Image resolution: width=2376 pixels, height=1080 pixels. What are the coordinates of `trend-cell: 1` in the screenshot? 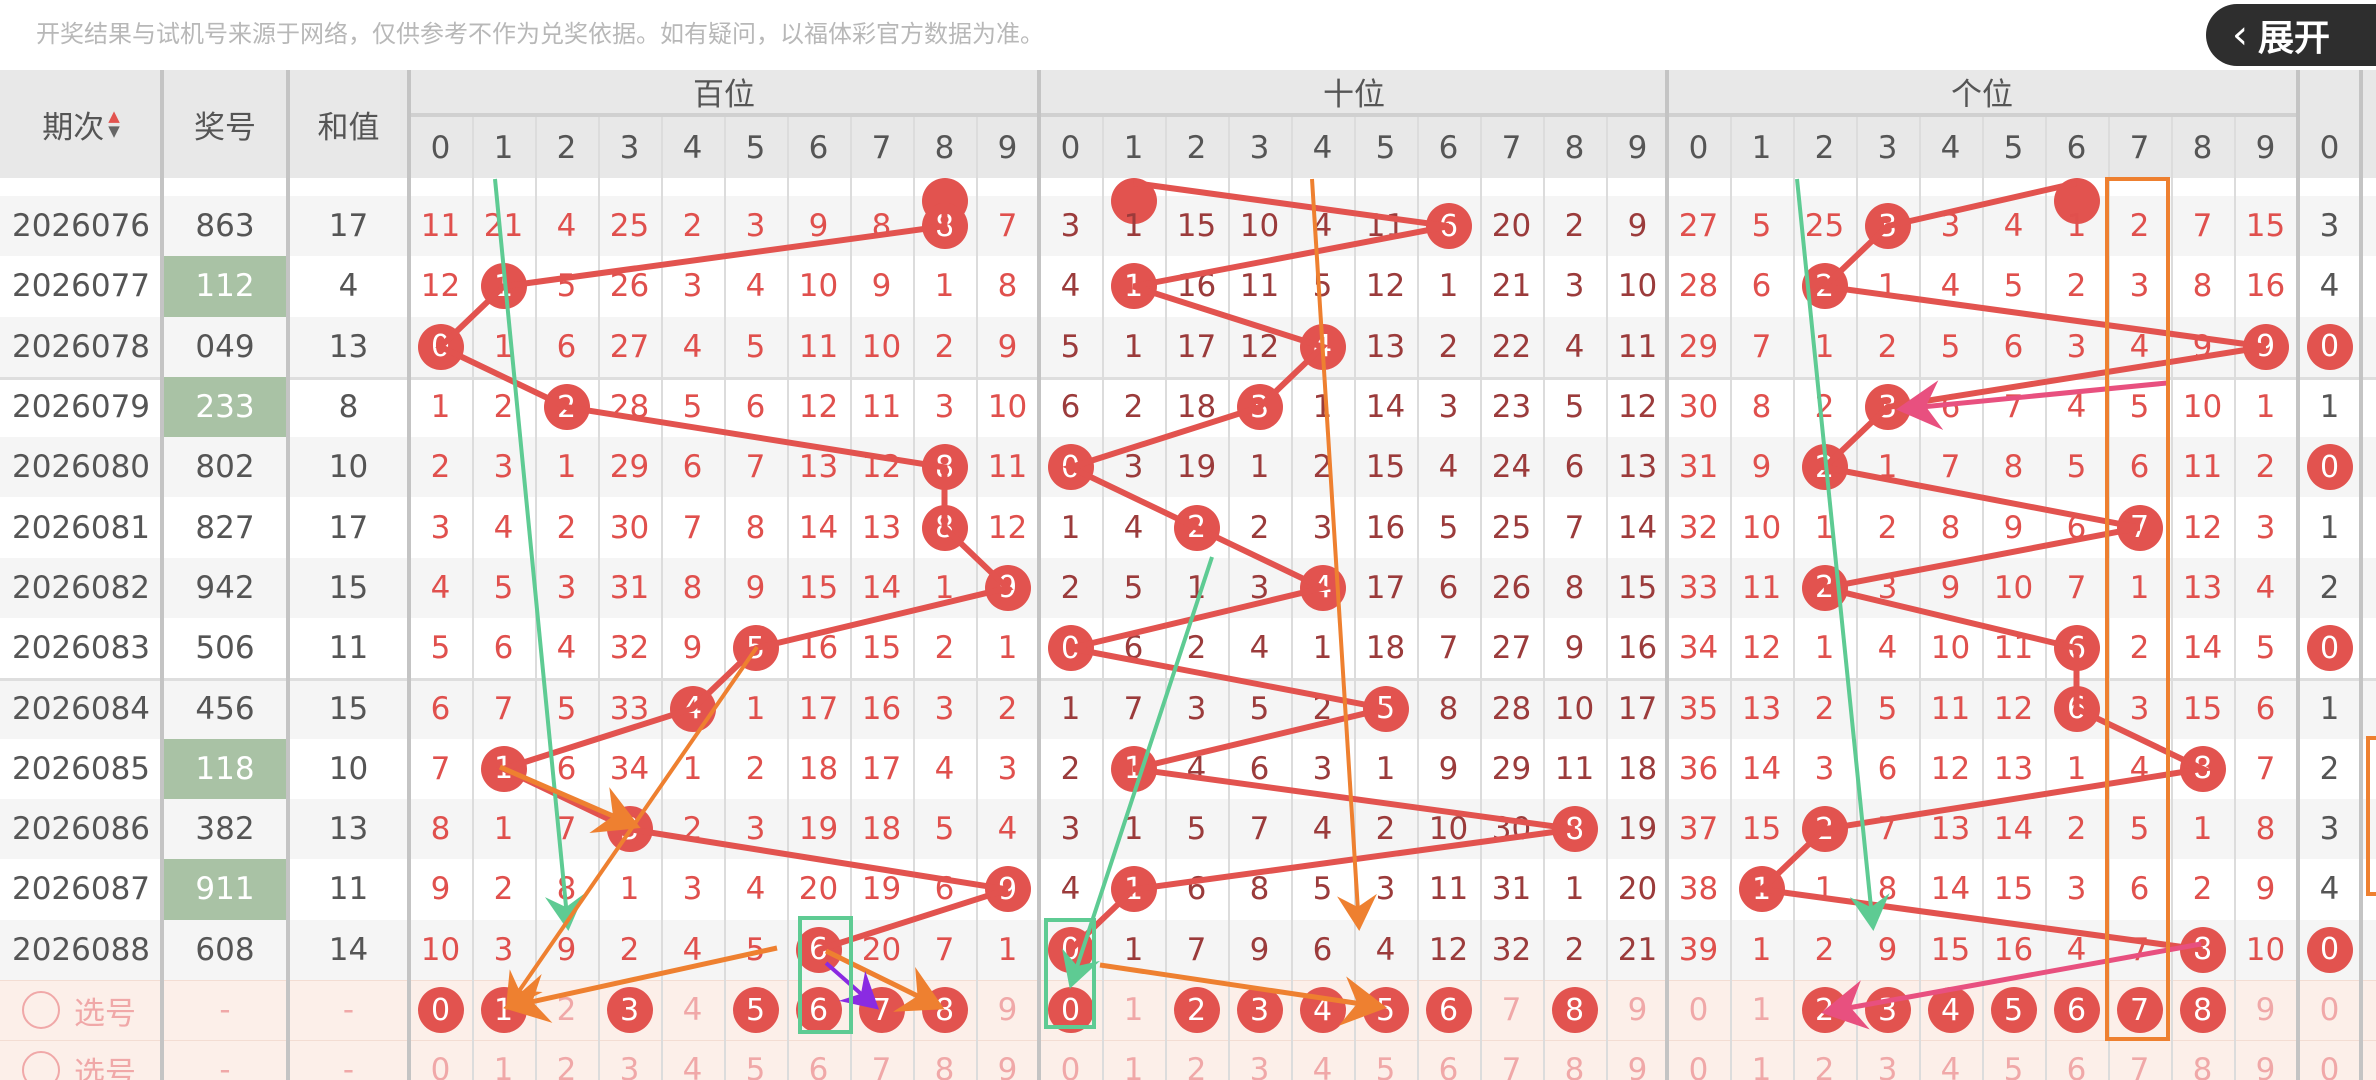 It's located at (1761, 949).